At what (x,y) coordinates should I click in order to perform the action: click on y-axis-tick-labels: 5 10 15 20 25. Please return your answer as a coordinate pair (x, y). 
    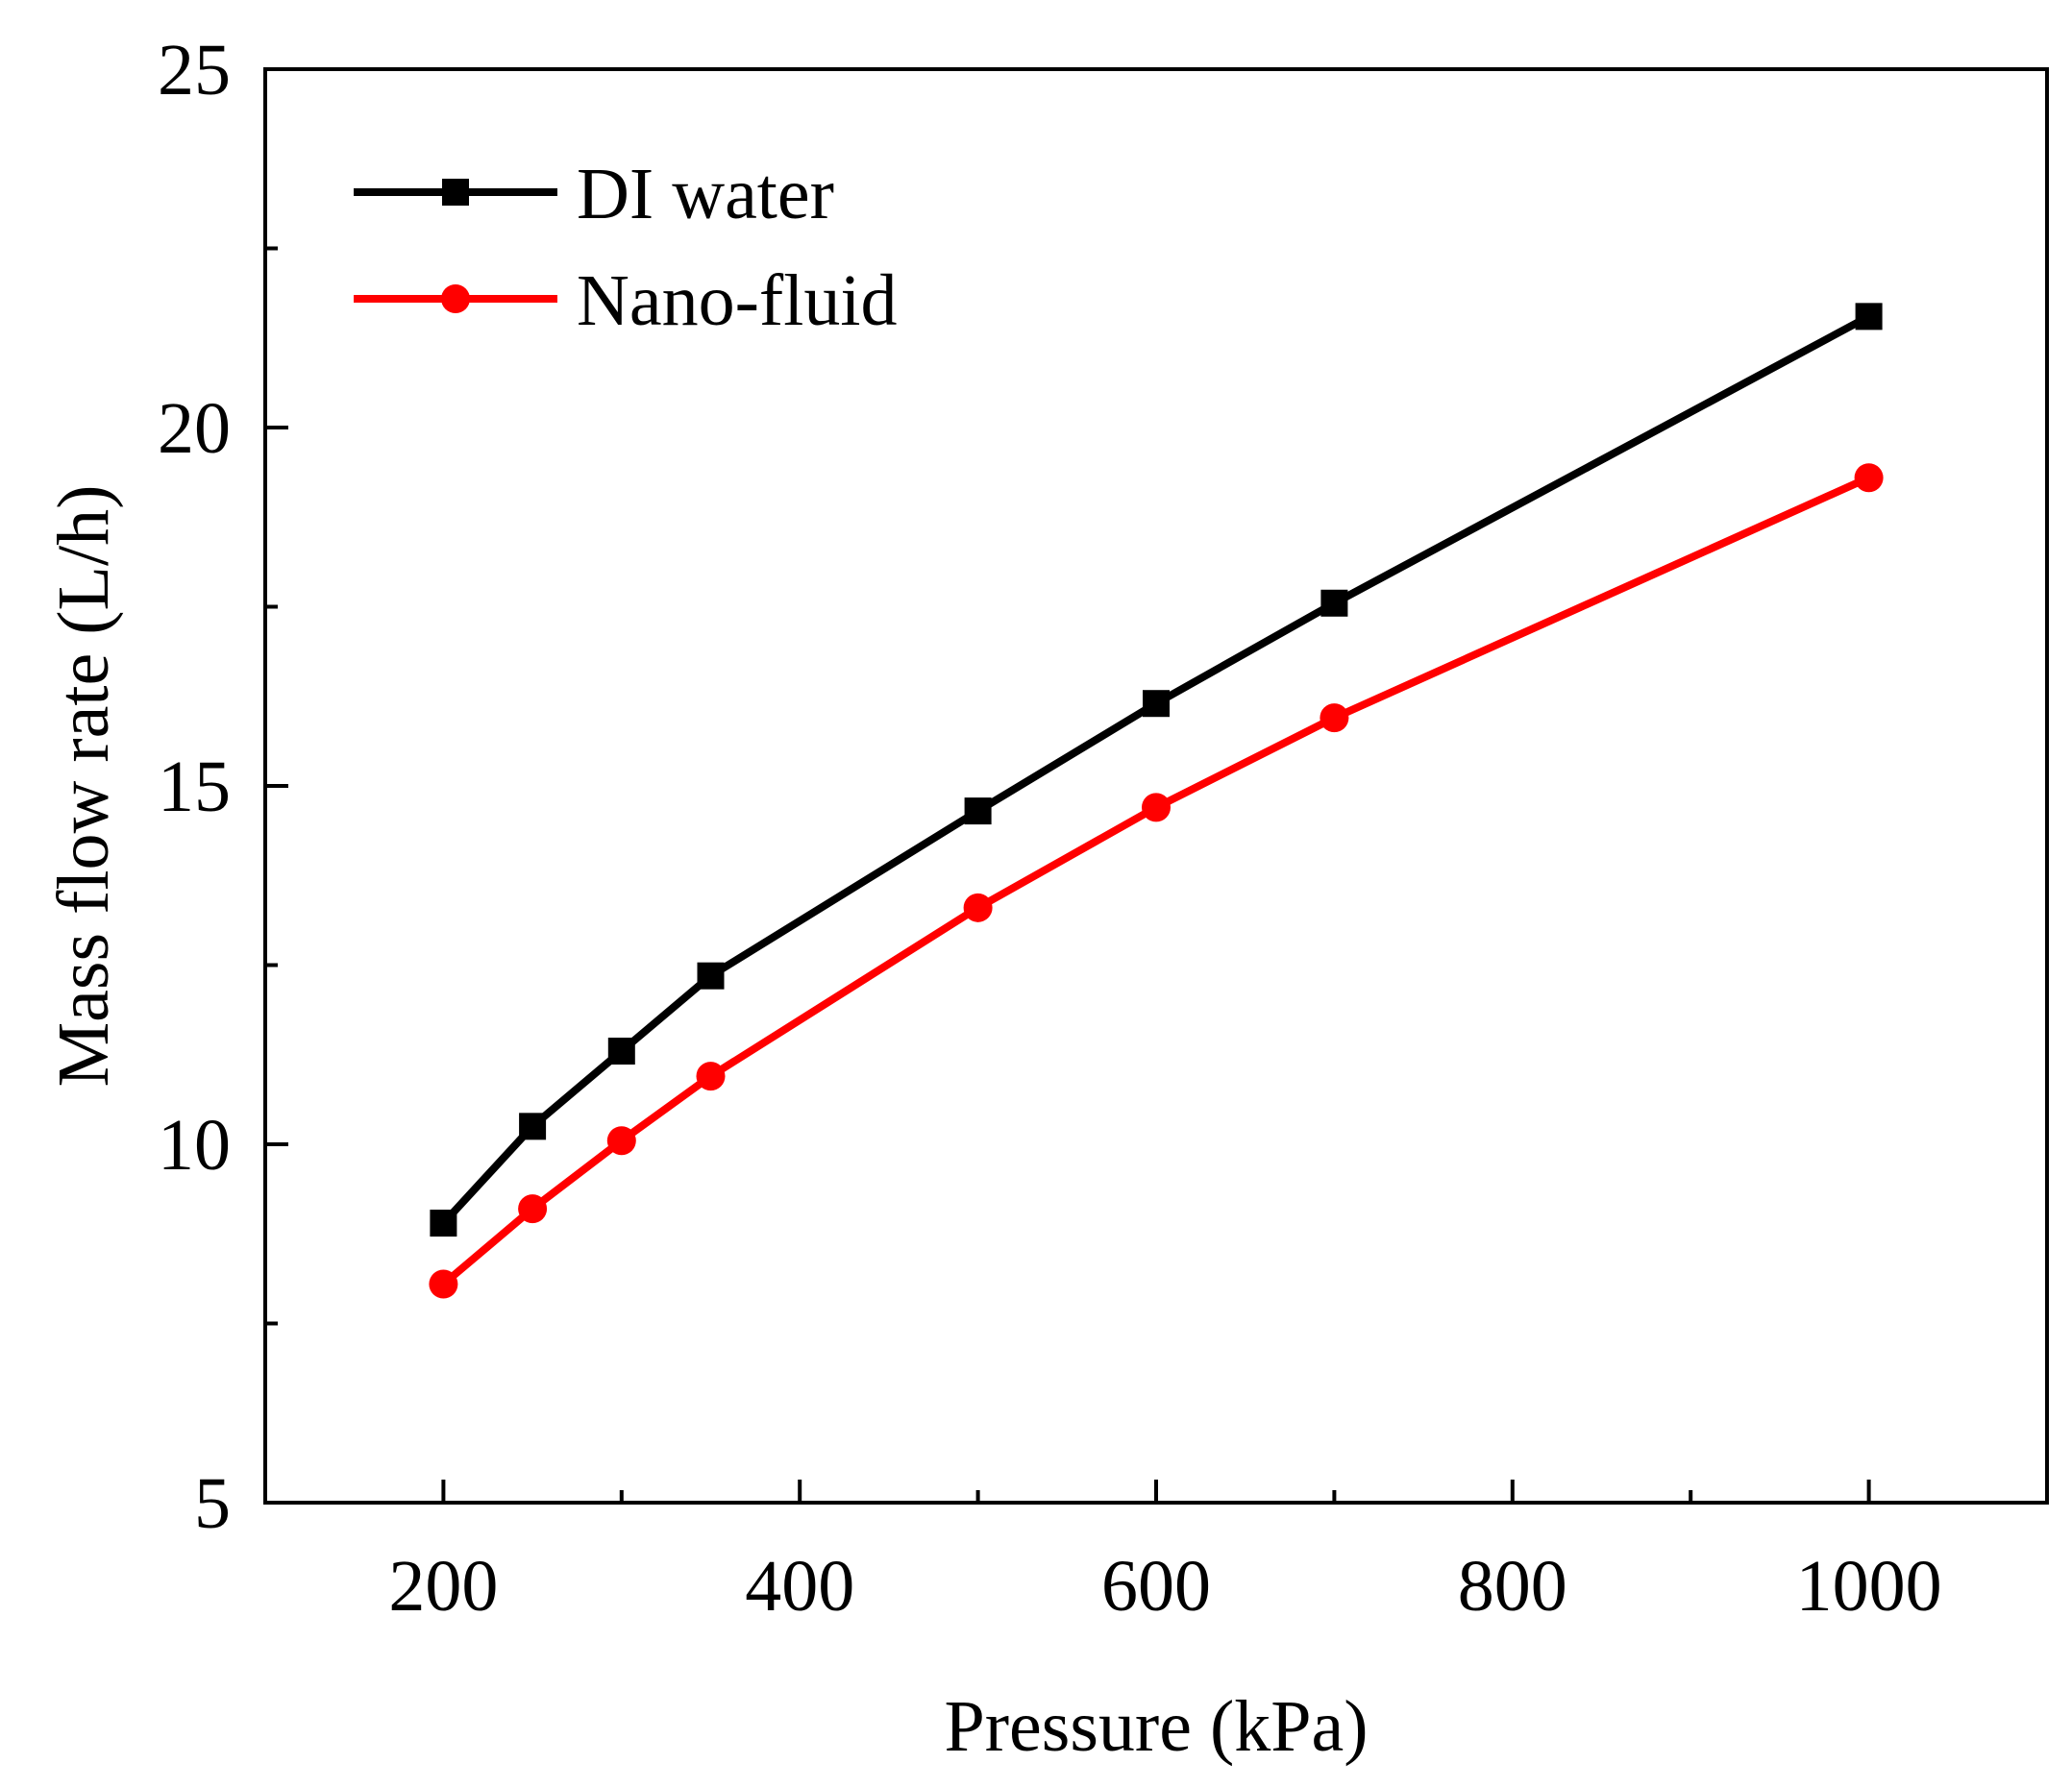
    Looking at the image, I should click on (194, 787).